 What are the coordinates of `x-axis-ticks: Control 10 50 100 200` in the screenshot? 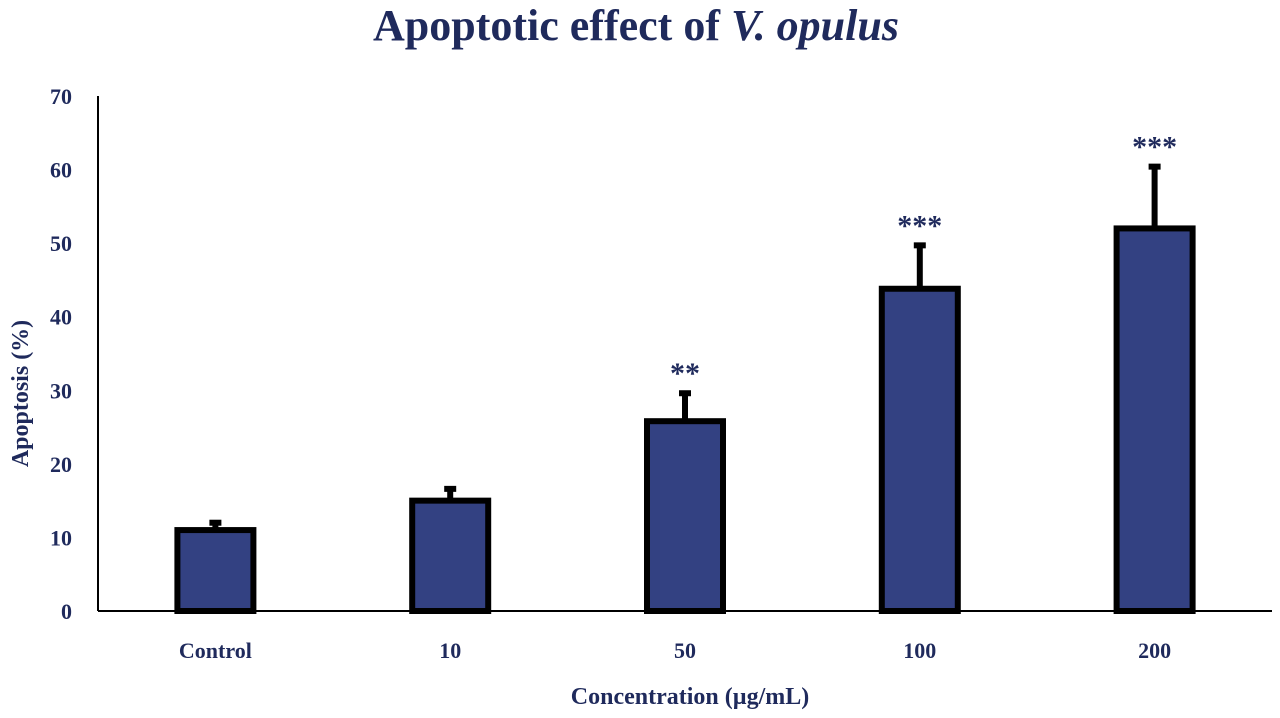 It's located at (675, 650).